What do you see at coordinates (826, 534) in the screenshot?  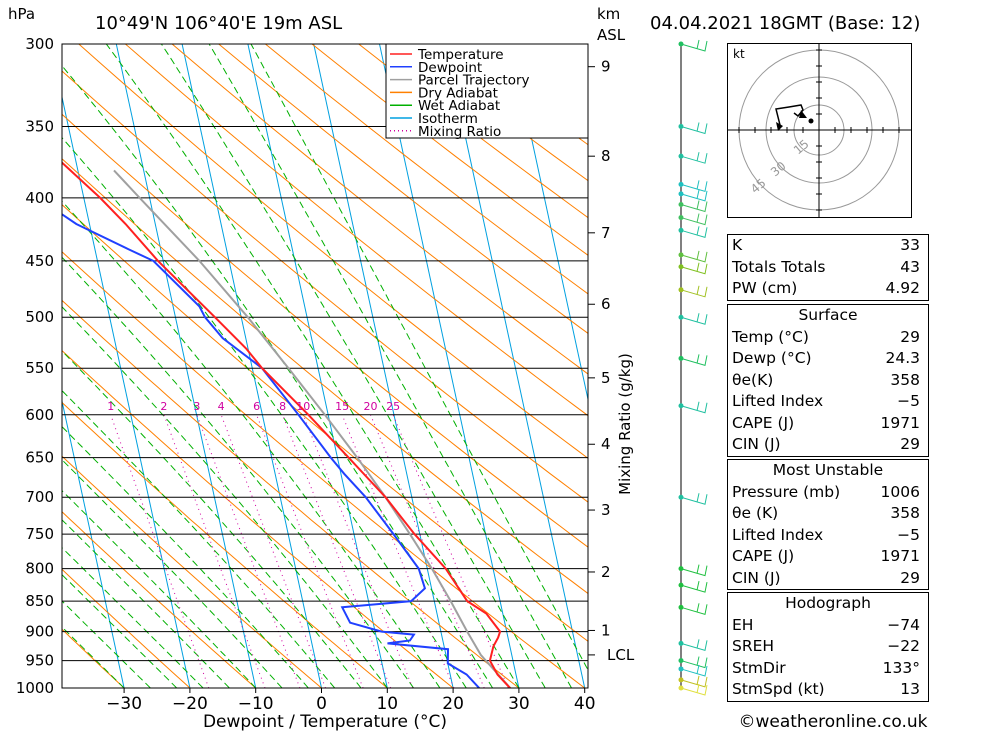 I see `most-unstable-row: Lifted Index −5` at bounding box center [826, 534].